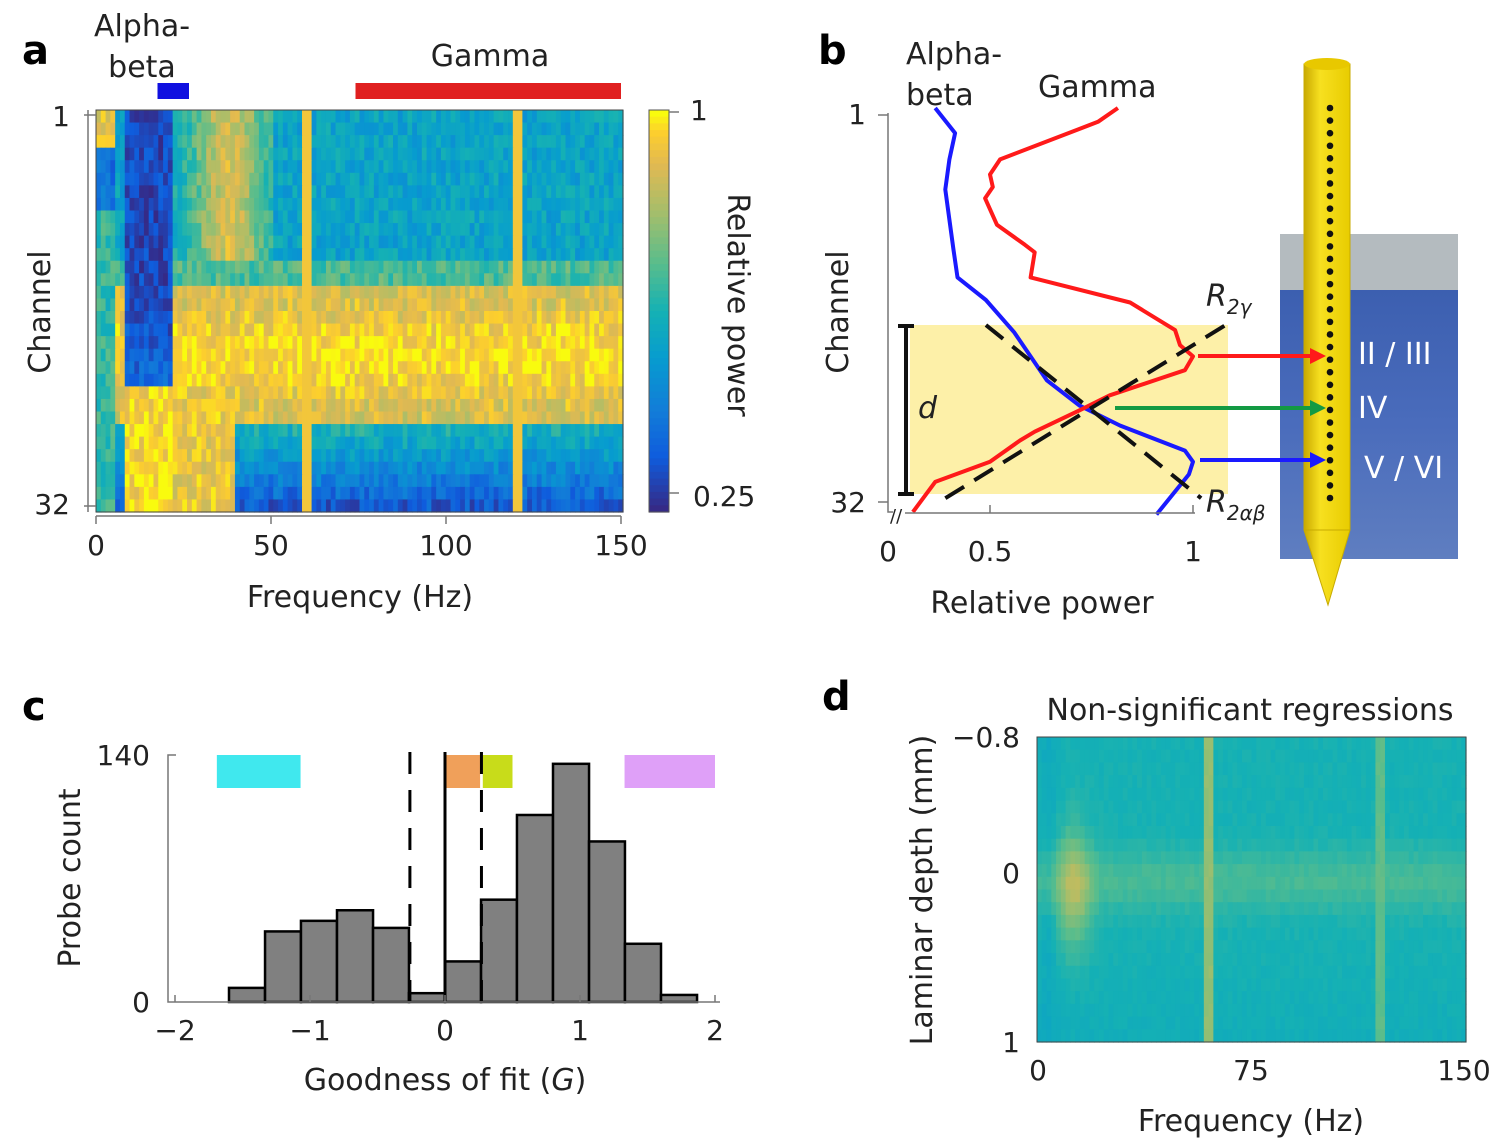  What do you see at coordinates (1330, 435) in the screenshot?
I see `probe-contact` at bounding box center [1330, 435].